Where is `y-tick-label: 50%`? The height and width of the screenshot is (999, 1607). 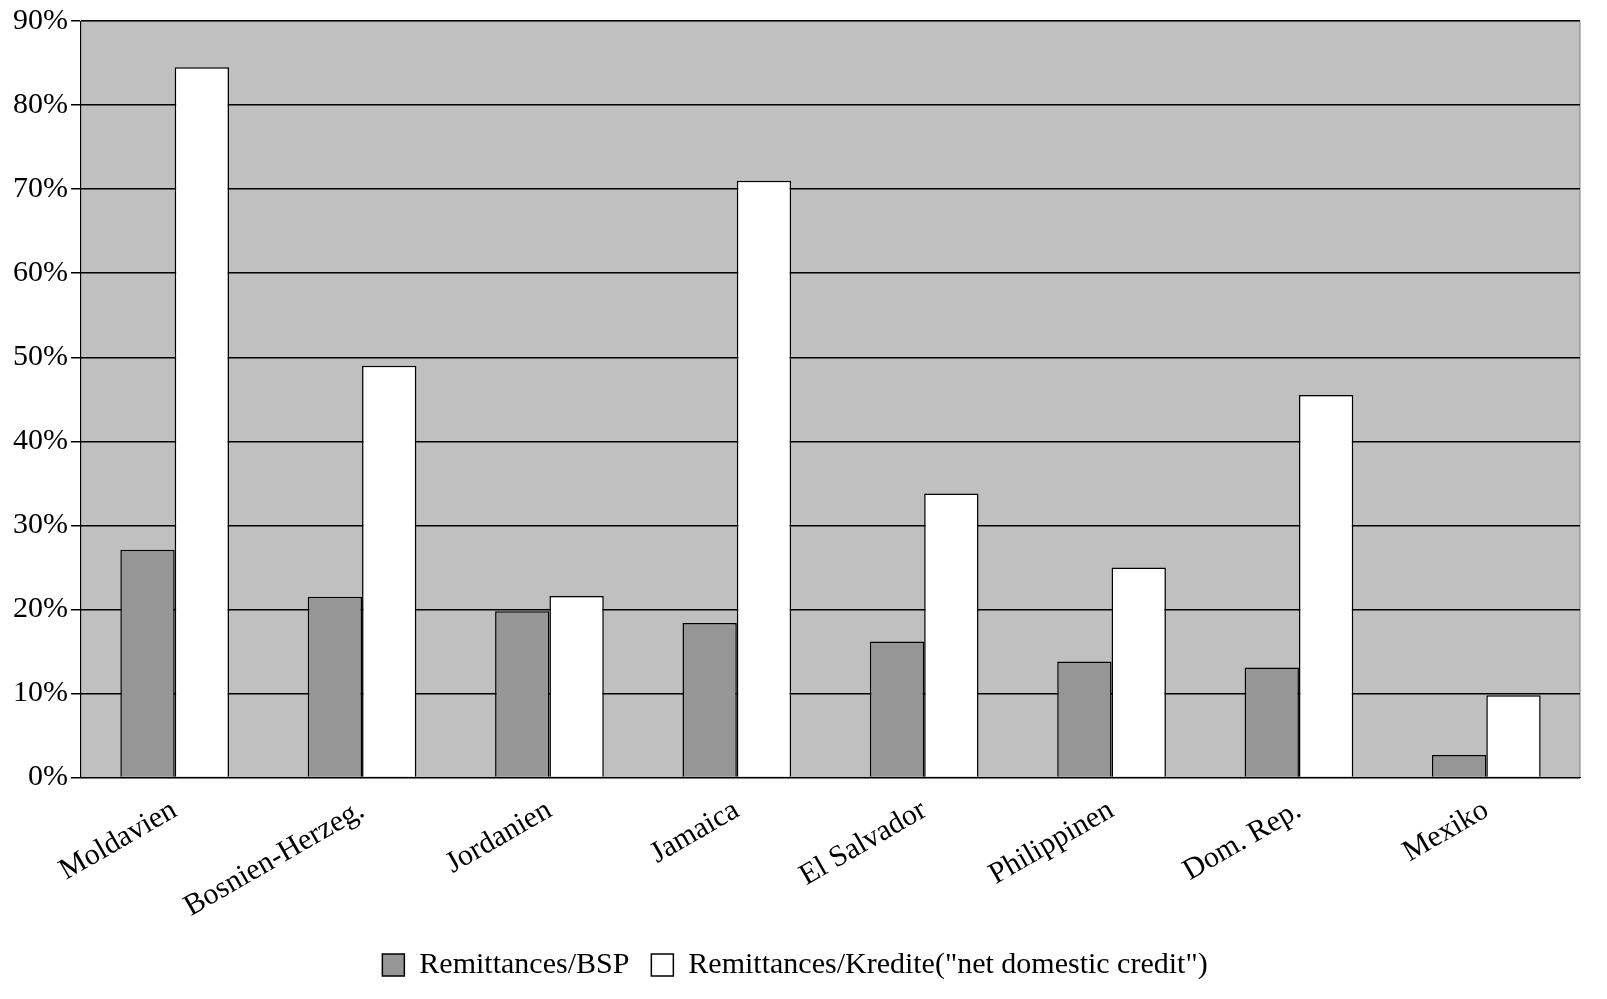
y-tick-label: 50% is located at coordinates (40, 355).